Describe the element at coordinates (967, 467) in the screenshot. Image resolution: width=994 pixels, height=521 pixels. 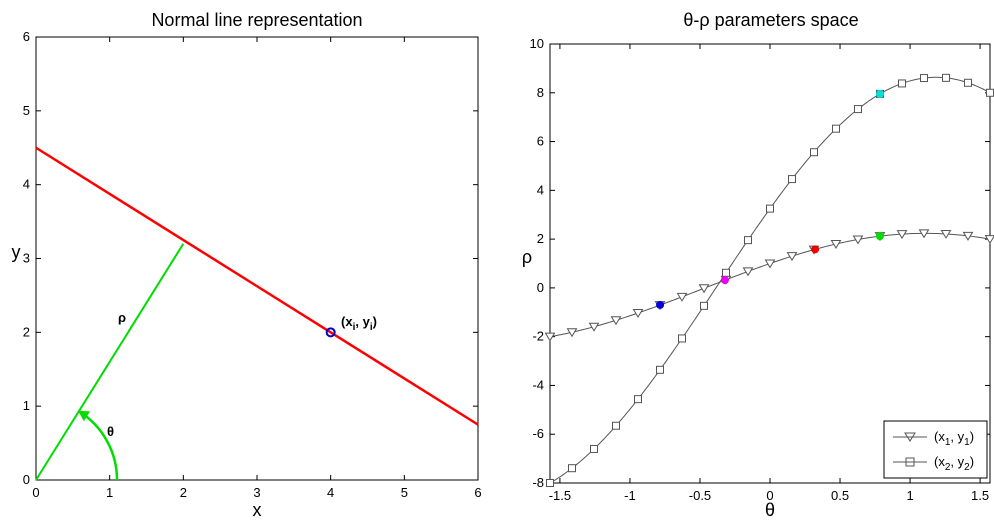
I see `legend-2-sub2: 2` at that location.